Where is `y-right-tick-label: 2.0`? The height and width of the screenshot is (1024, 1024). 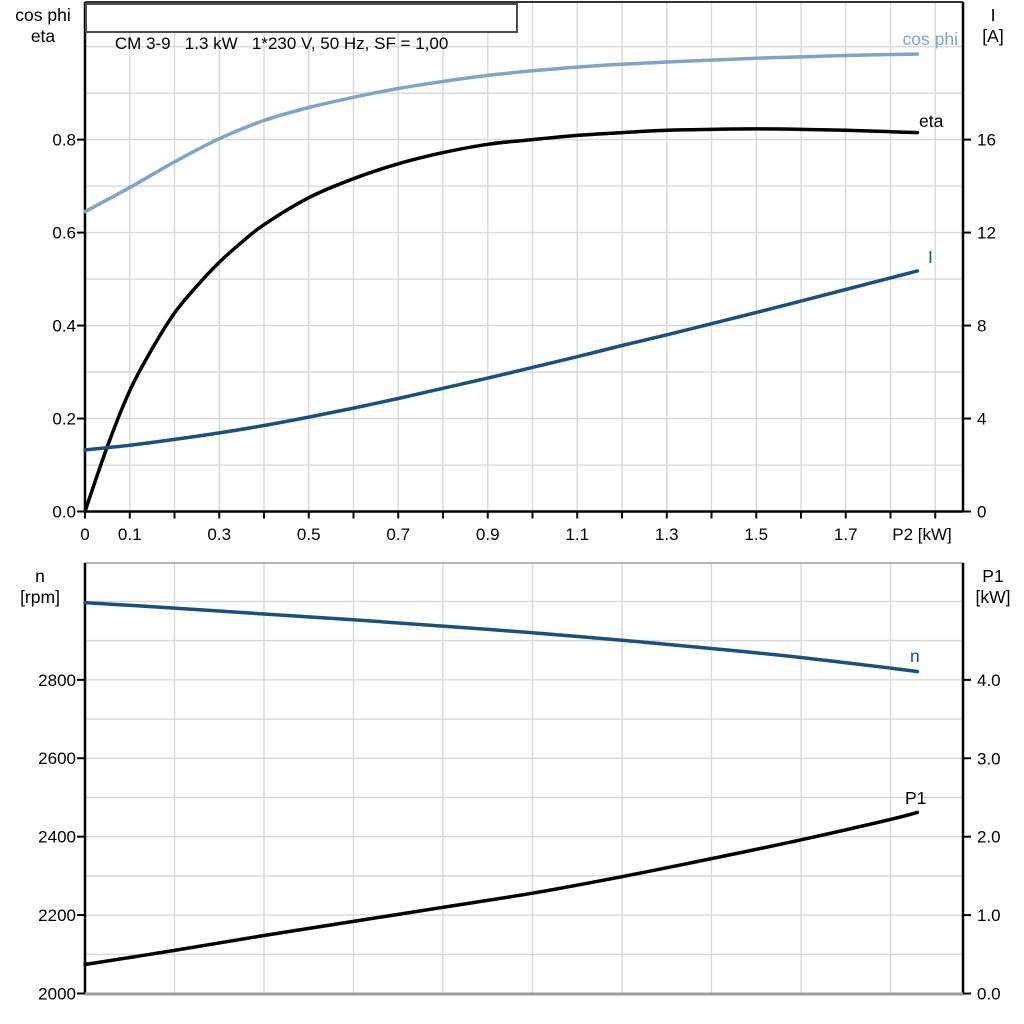 y-right-tick-label: 2.0 is located at coordinates (989, 837).